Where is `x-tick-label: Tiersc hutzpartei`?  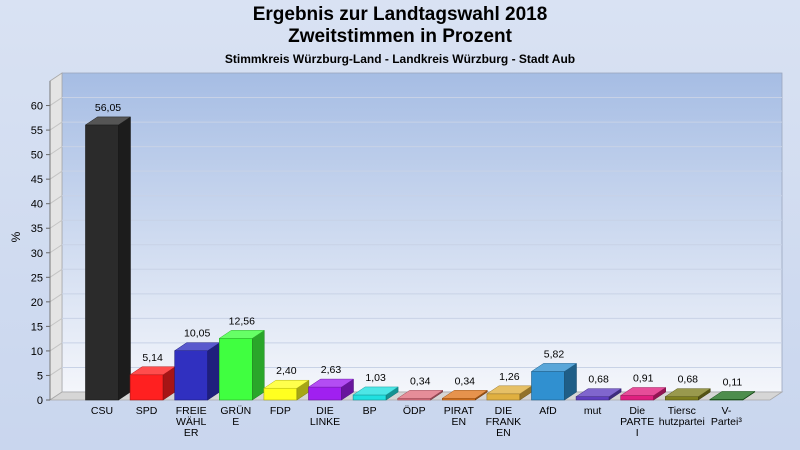 x-tick-label: Tiersc hutzpartei is located at coordinates (682, 416).